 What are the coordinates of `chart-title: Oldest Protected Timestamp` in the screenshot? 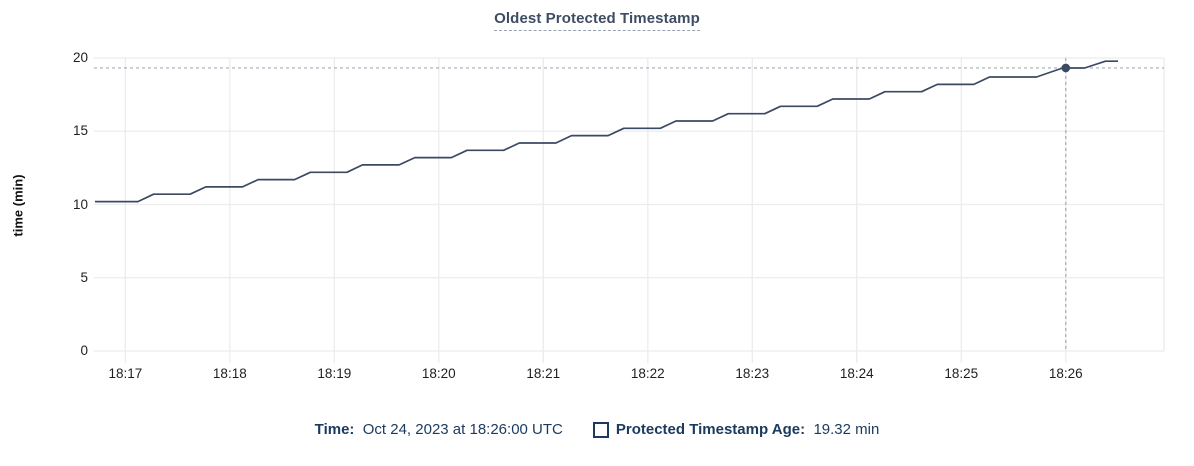 It's located at (597, 20).